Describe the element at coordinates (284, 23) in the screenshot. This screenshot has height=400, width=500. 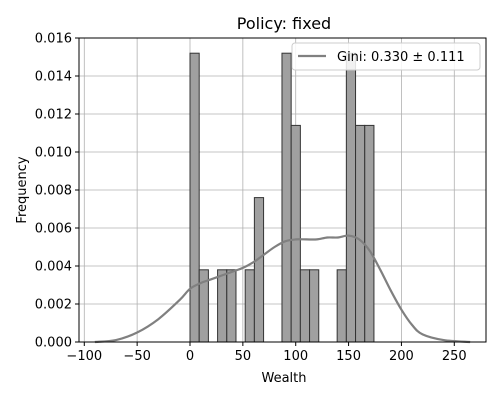
I see `chart-title: Policy: fixed` at that location.